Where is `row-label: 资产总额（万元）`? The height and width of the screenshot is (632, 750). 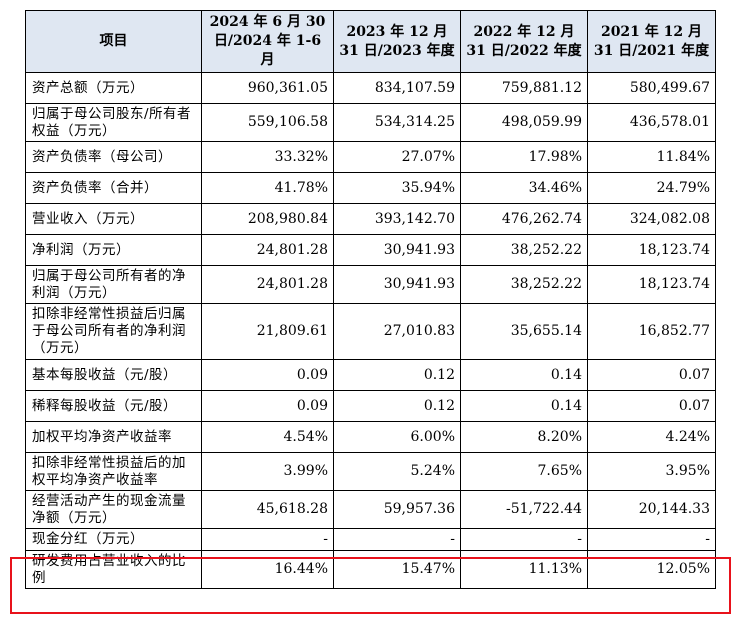
row-label: 资产总额（万元） is located at coordinates (113, 88).